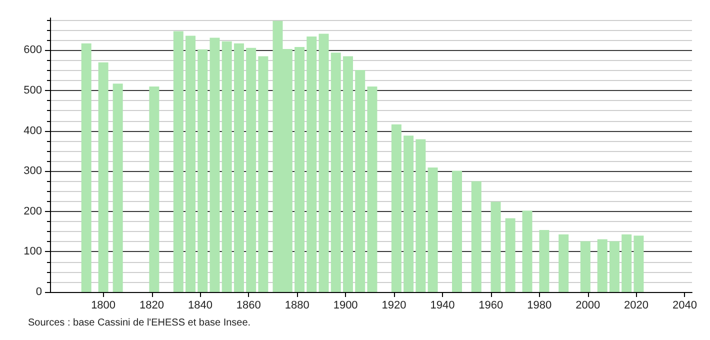  I want to click on x-tick-label: 2040, so click(684, 306).